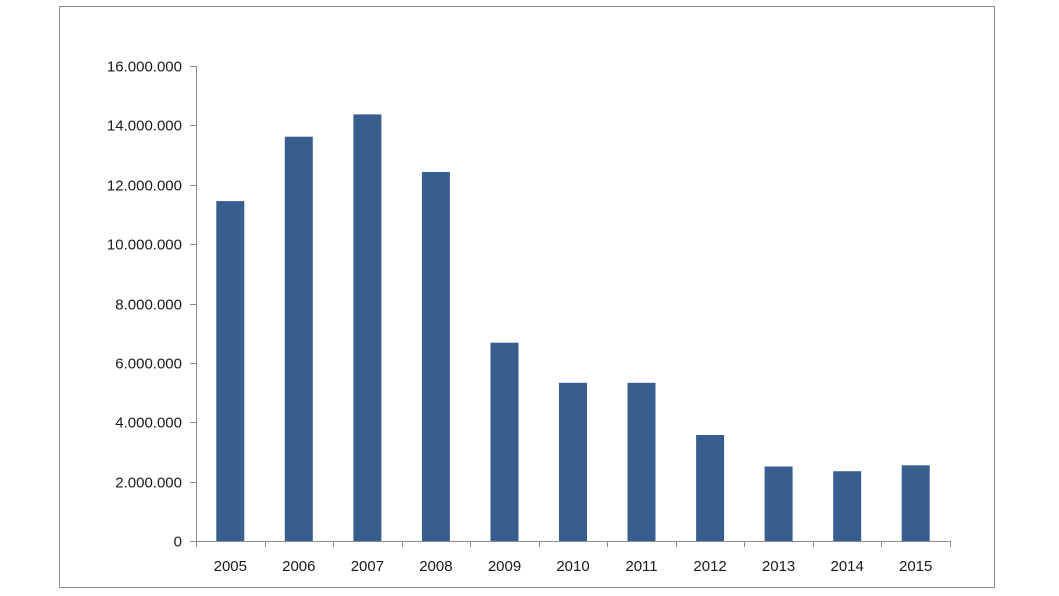 The width and height of the screenshot is (1059, 596). Describe the element at coordinates (915, 503) in the screenshot. I see `bar-2015` at that location.